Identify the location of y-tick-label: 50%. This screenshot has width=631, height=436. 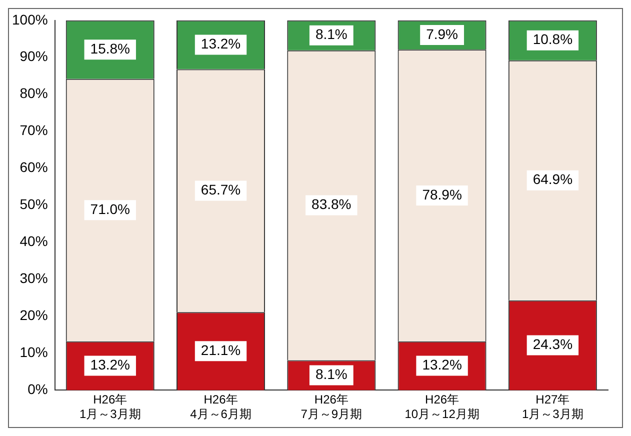
(34, 204).